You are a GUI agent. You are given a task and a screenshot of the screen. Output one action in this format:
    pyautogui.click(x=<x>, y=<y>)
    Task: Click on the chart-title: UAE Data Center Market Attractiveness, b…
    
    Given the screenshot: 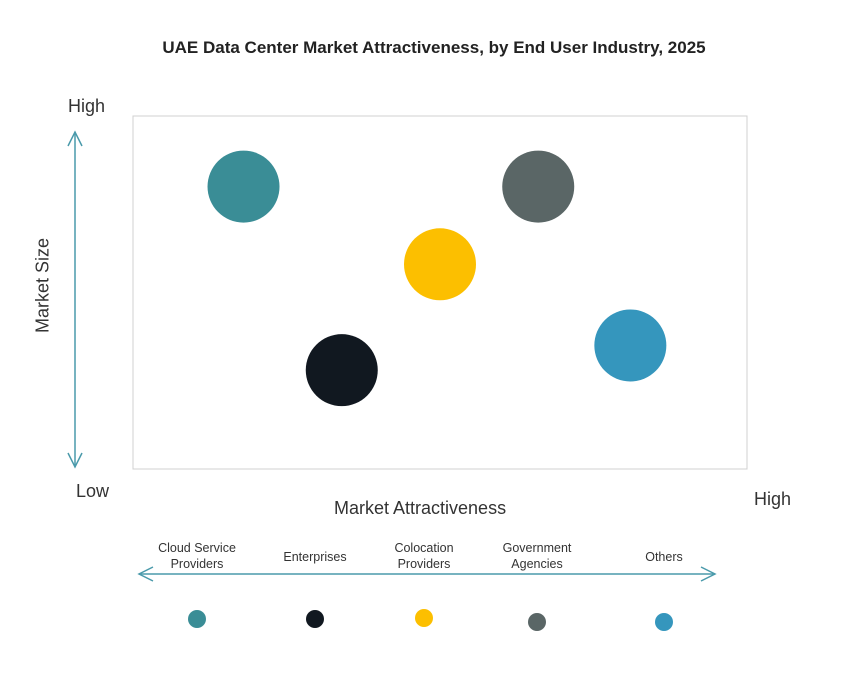 What is the action you would take?
    pyautogui.click(x=434, y=47)
    